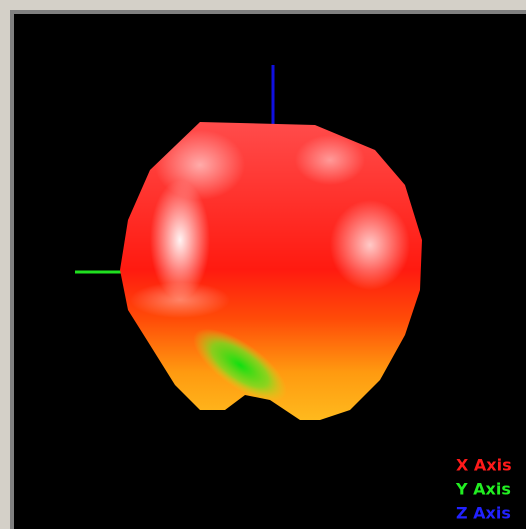 This screenshot has height=529, width=526. I want to click on legend-label: Y Axis, so click(483, 489).